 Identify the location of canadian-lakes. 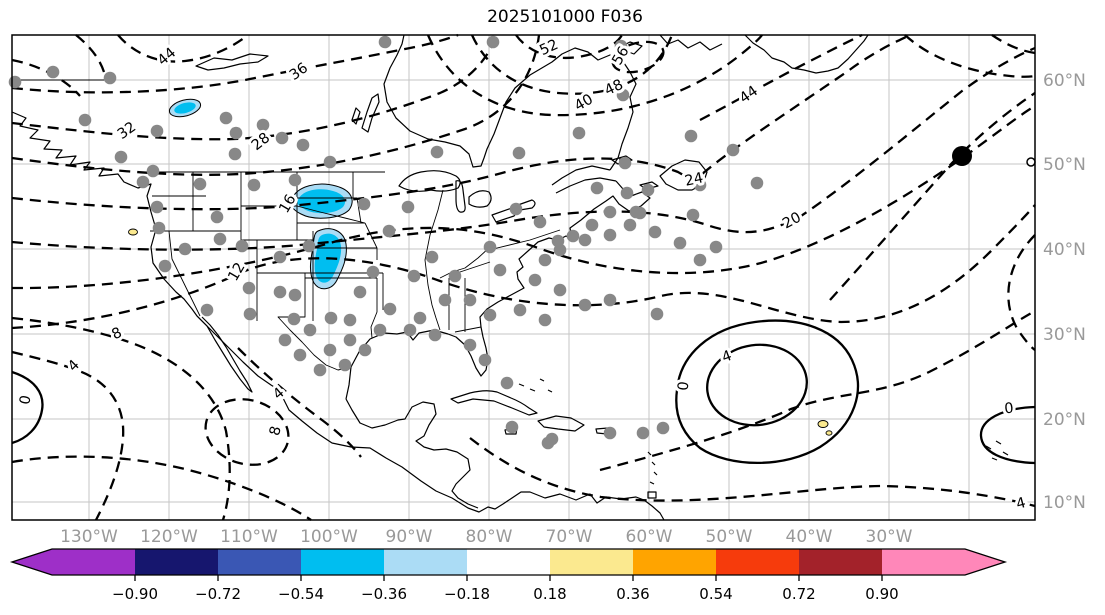
(287, 93).